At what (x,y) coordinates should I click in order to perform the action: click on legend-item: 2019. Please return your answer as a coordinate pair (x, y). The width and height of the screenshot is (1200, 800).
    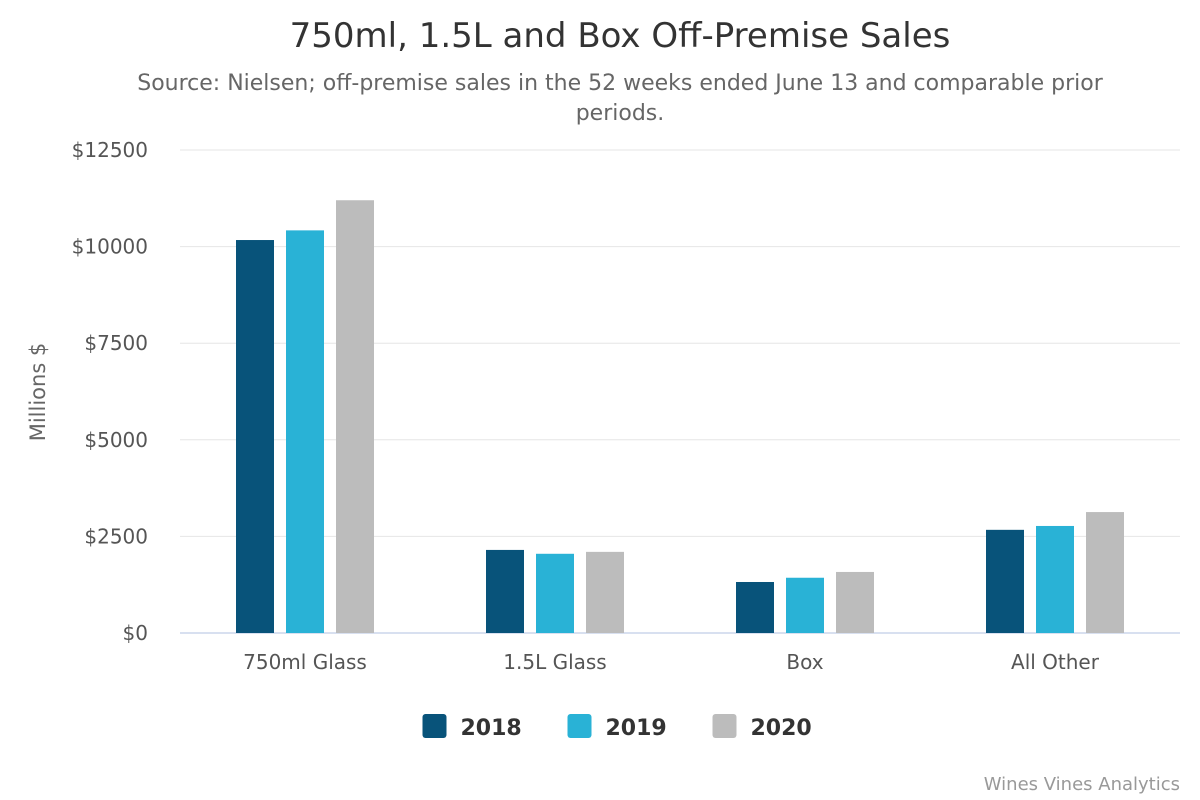
    Looking at the image, I should click on (617, 727).